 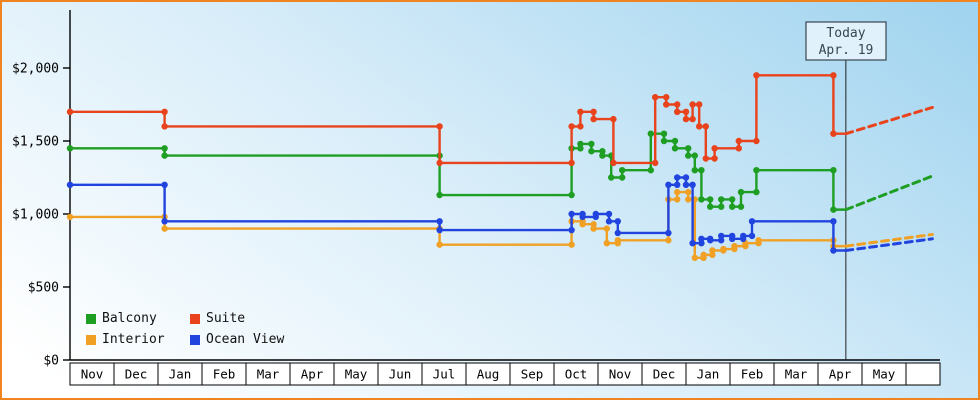 I want to click on month-label: Aug, so click(x=488, y=374).